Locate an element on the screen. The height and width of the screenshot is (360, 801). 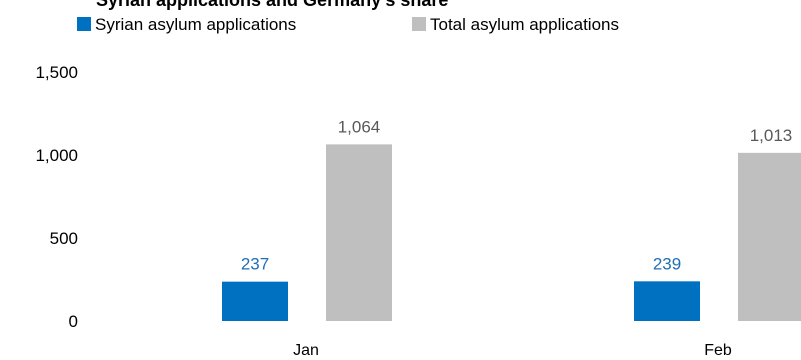
legend-label-total: Total asylum applications is located at coordinates (524, 24).